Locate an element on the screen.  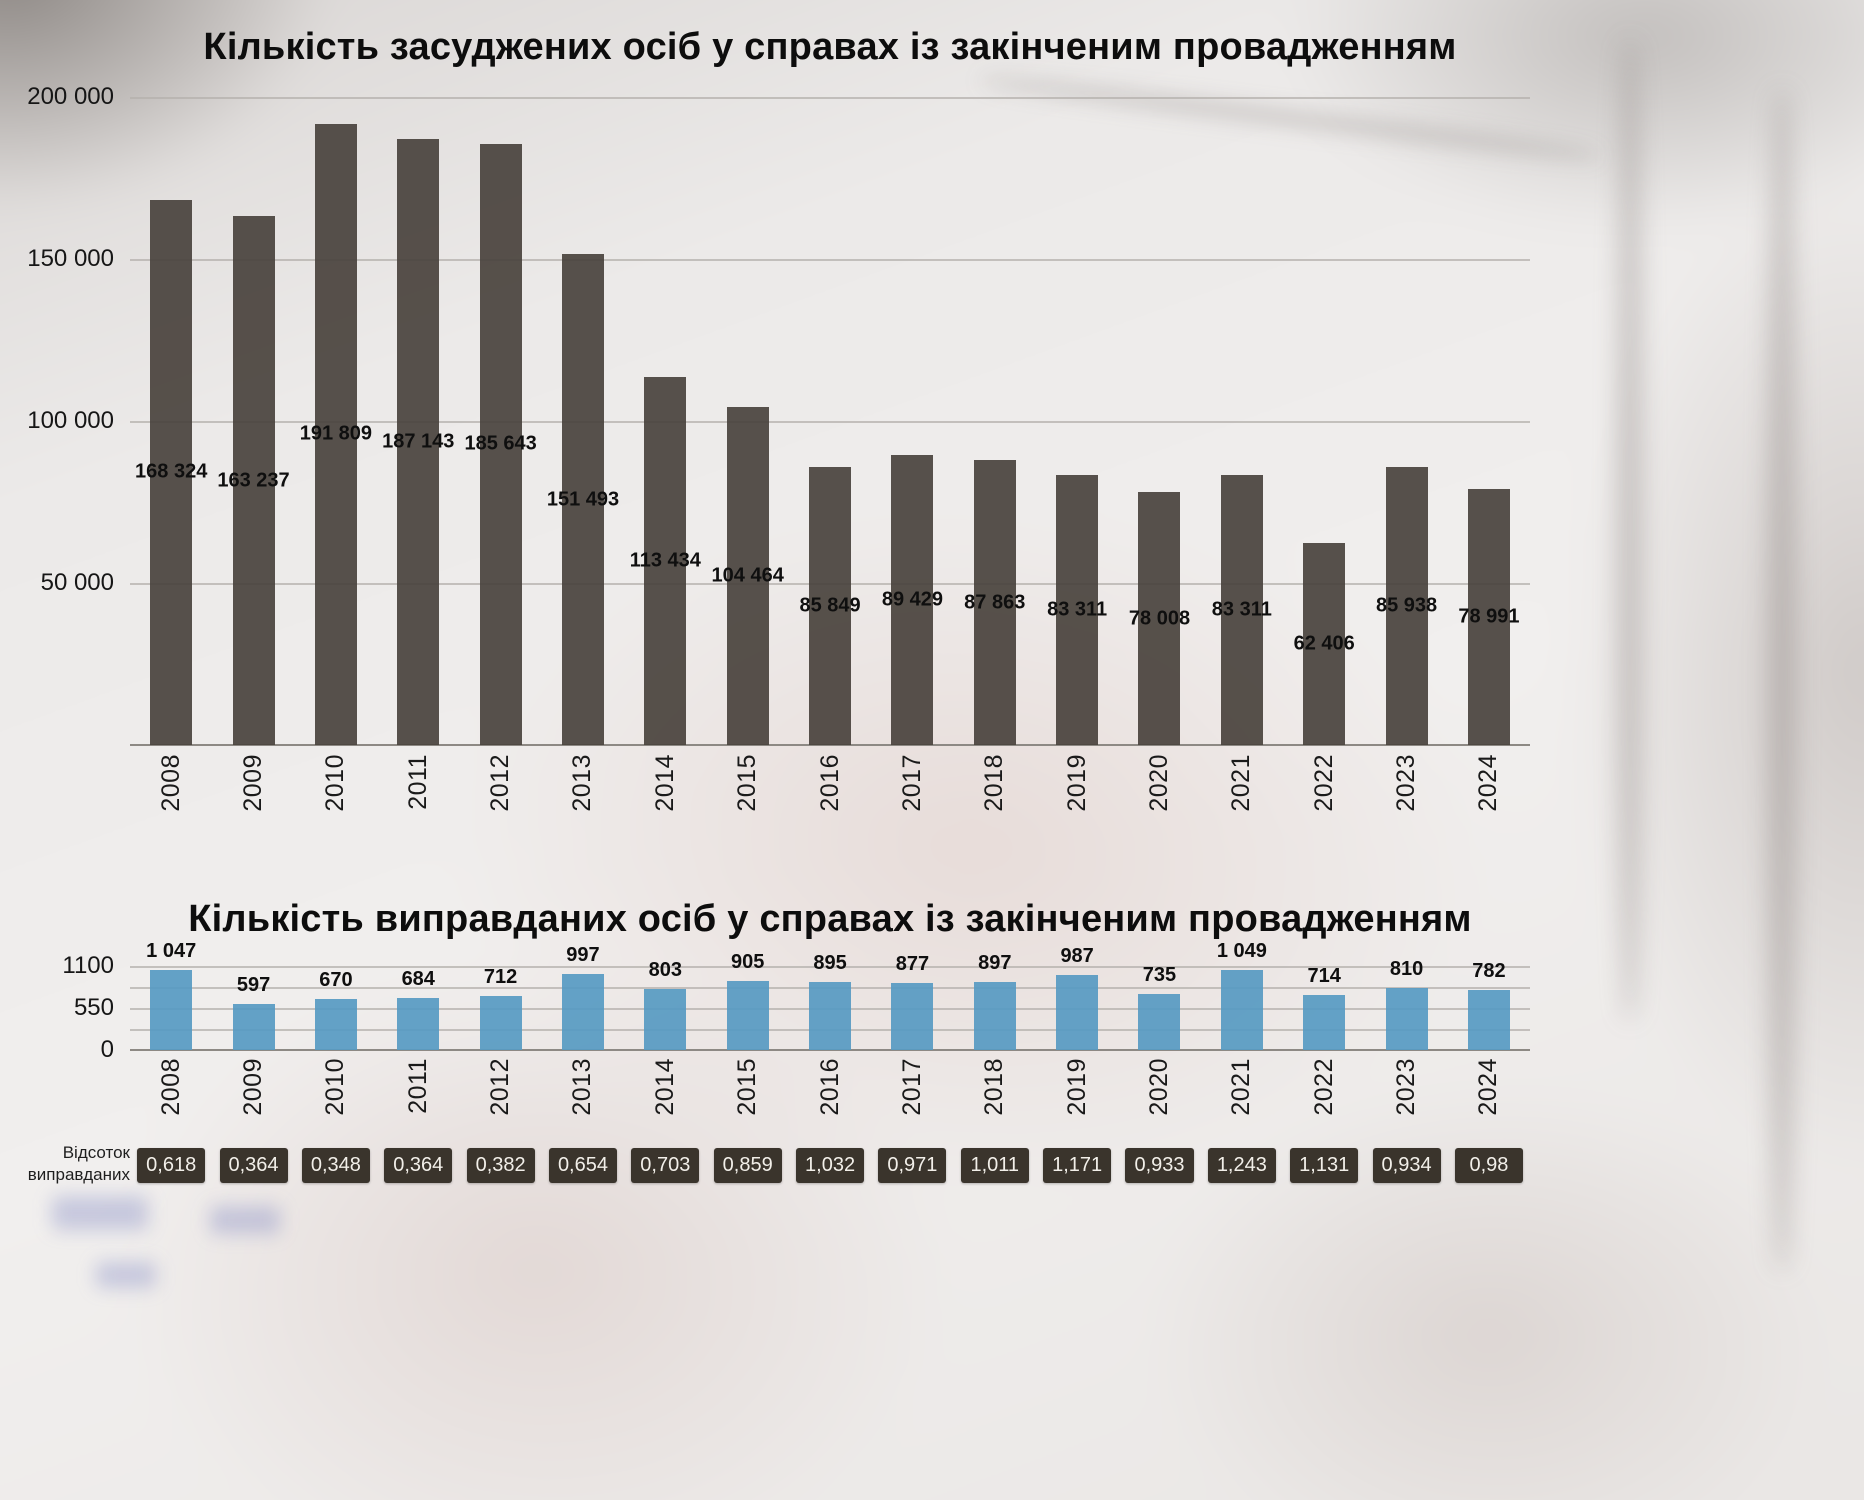
percent-badge-slot: 1,243 is located at coordinates (1242, 1165).